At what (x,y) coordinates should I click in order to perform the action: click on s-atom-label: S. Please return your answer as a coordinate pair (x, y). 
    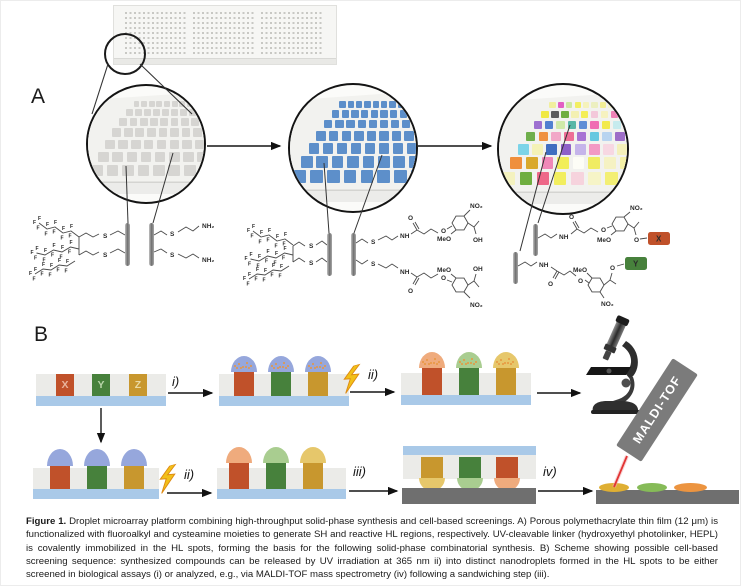
    Looking at the image, I should click on (172, 255).